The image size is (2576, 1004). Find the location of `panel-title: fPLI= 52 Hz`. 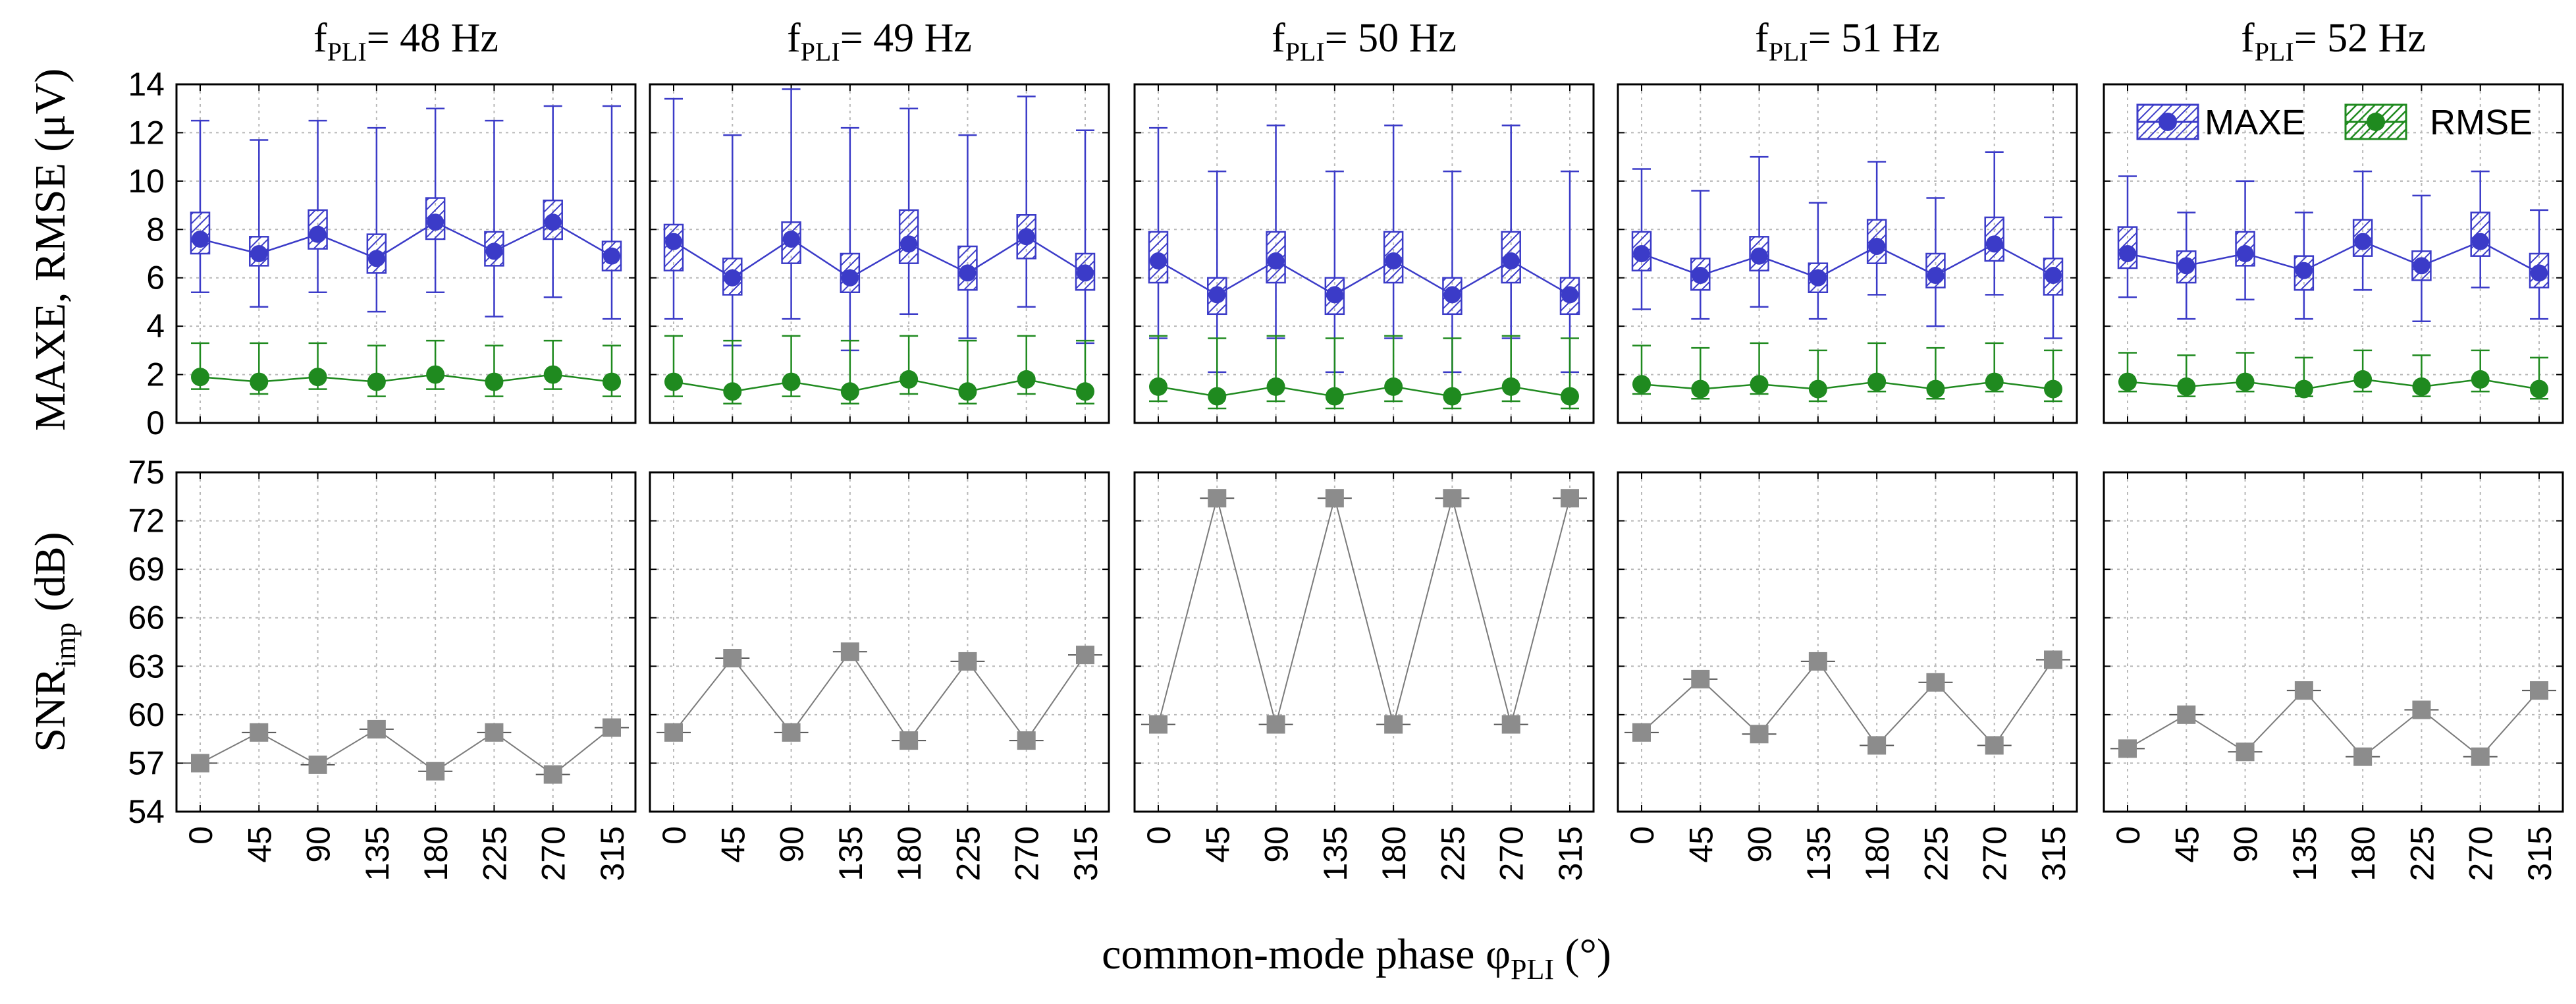

panel-title: fPLI= 52 Hz is located at coordinates (2333, 41).